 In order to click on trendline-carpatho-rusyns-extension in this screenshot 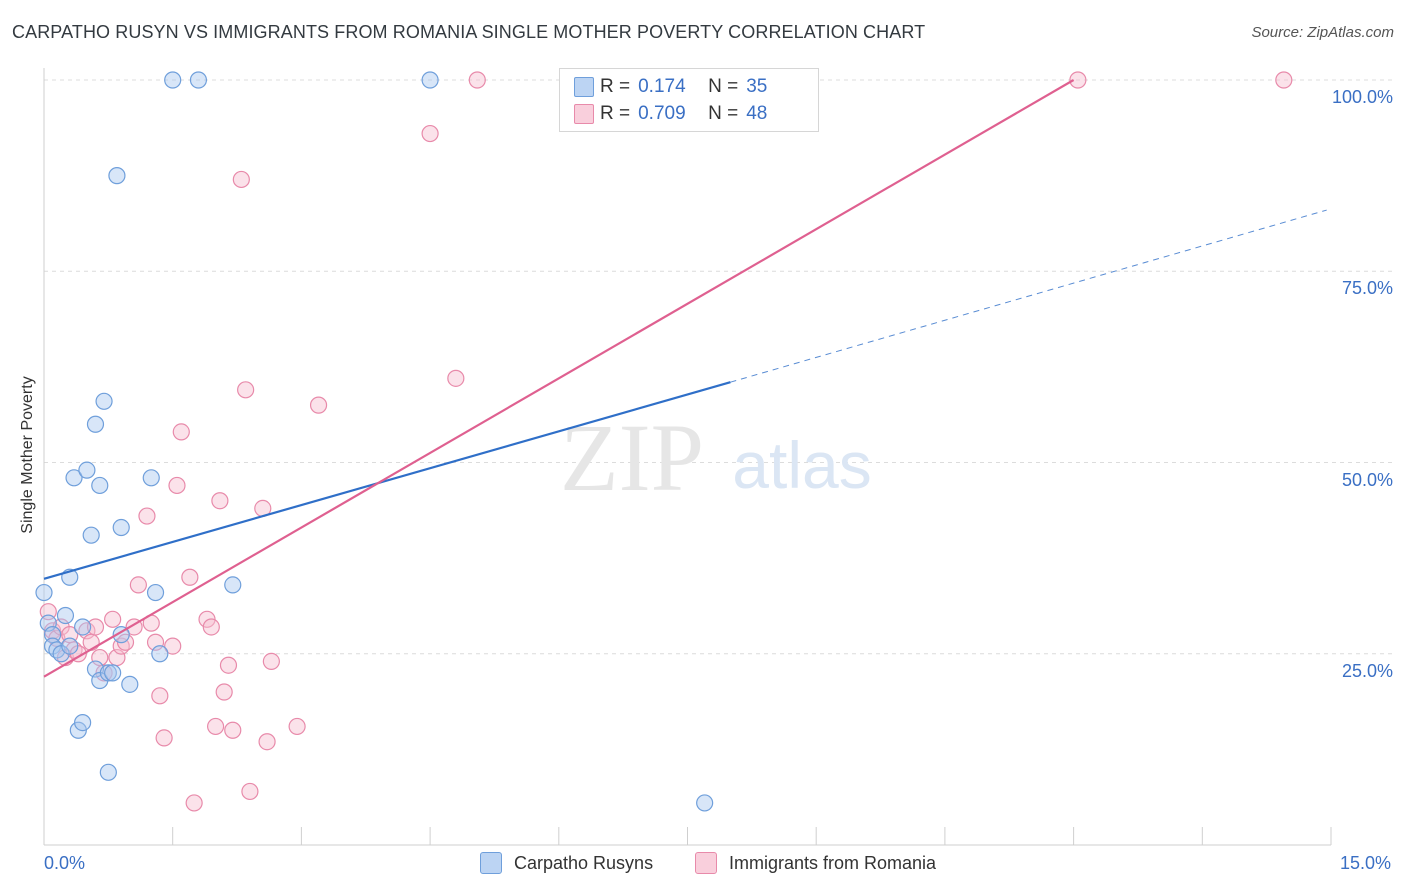, I will do `click(1028, 296)`.